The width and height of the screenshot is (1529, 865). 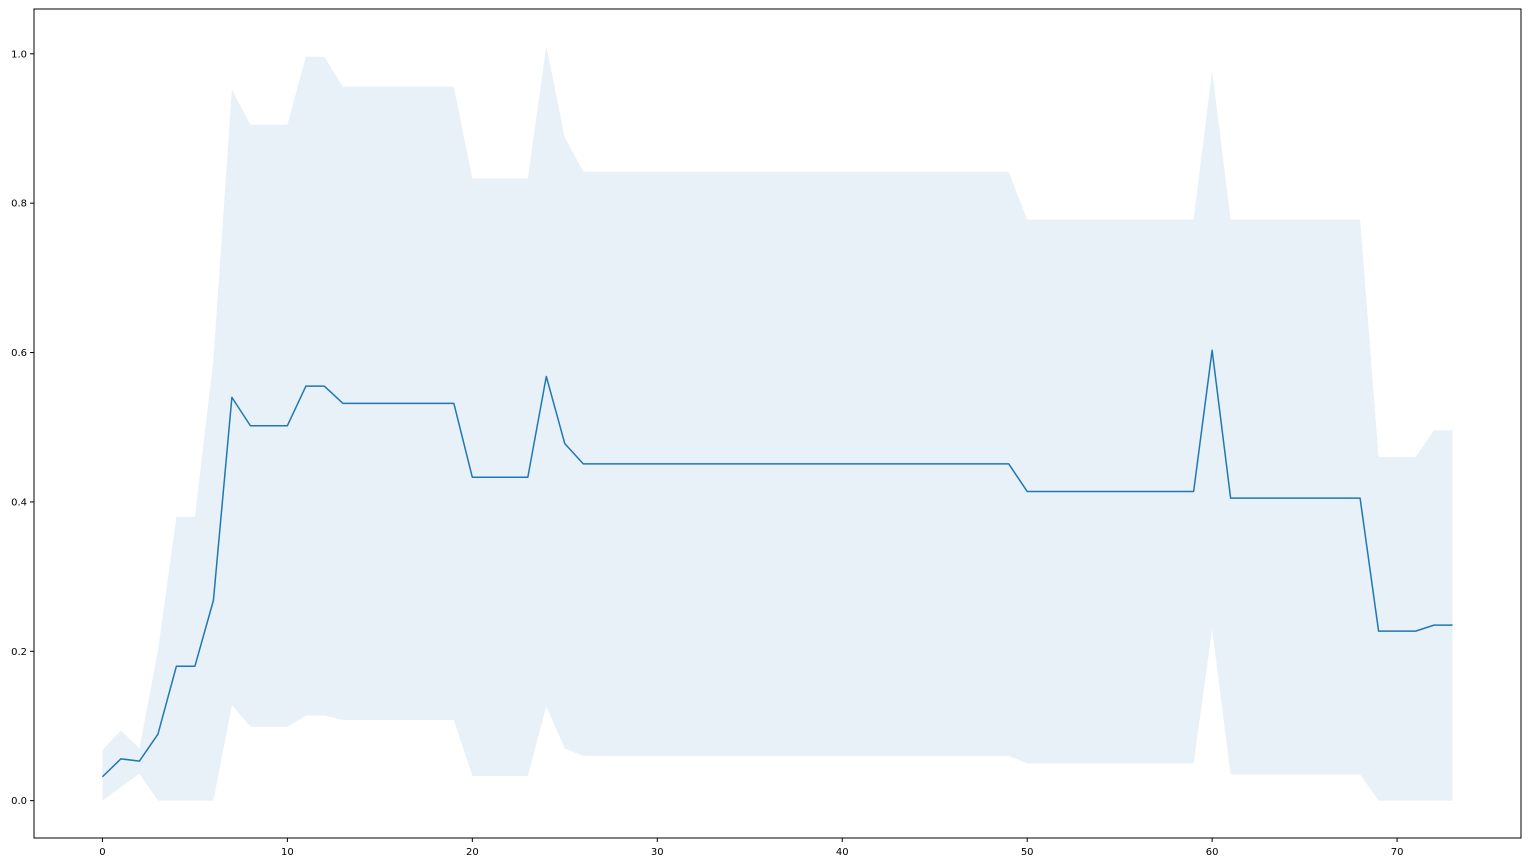 What do you see at coordinates (842, 852) in the screenshot?
I see `x-tick-label: 40` at bounding box center [842, 852].